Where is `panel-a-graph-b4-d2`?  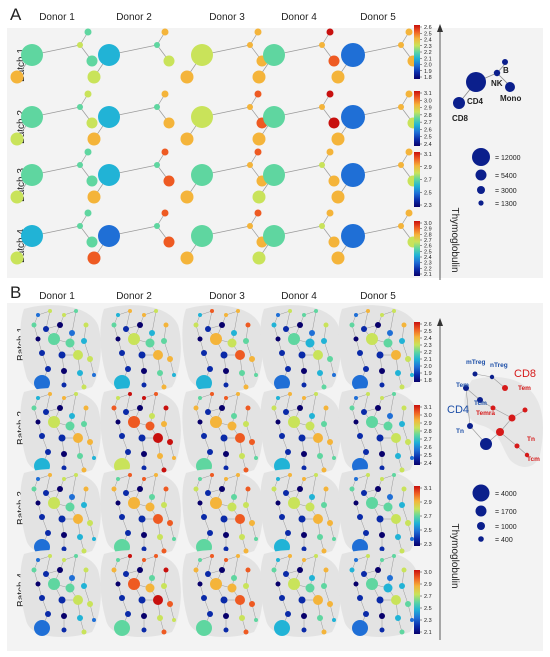
panel-a-graph-b4-d2 is located at coordinates (131, 237).